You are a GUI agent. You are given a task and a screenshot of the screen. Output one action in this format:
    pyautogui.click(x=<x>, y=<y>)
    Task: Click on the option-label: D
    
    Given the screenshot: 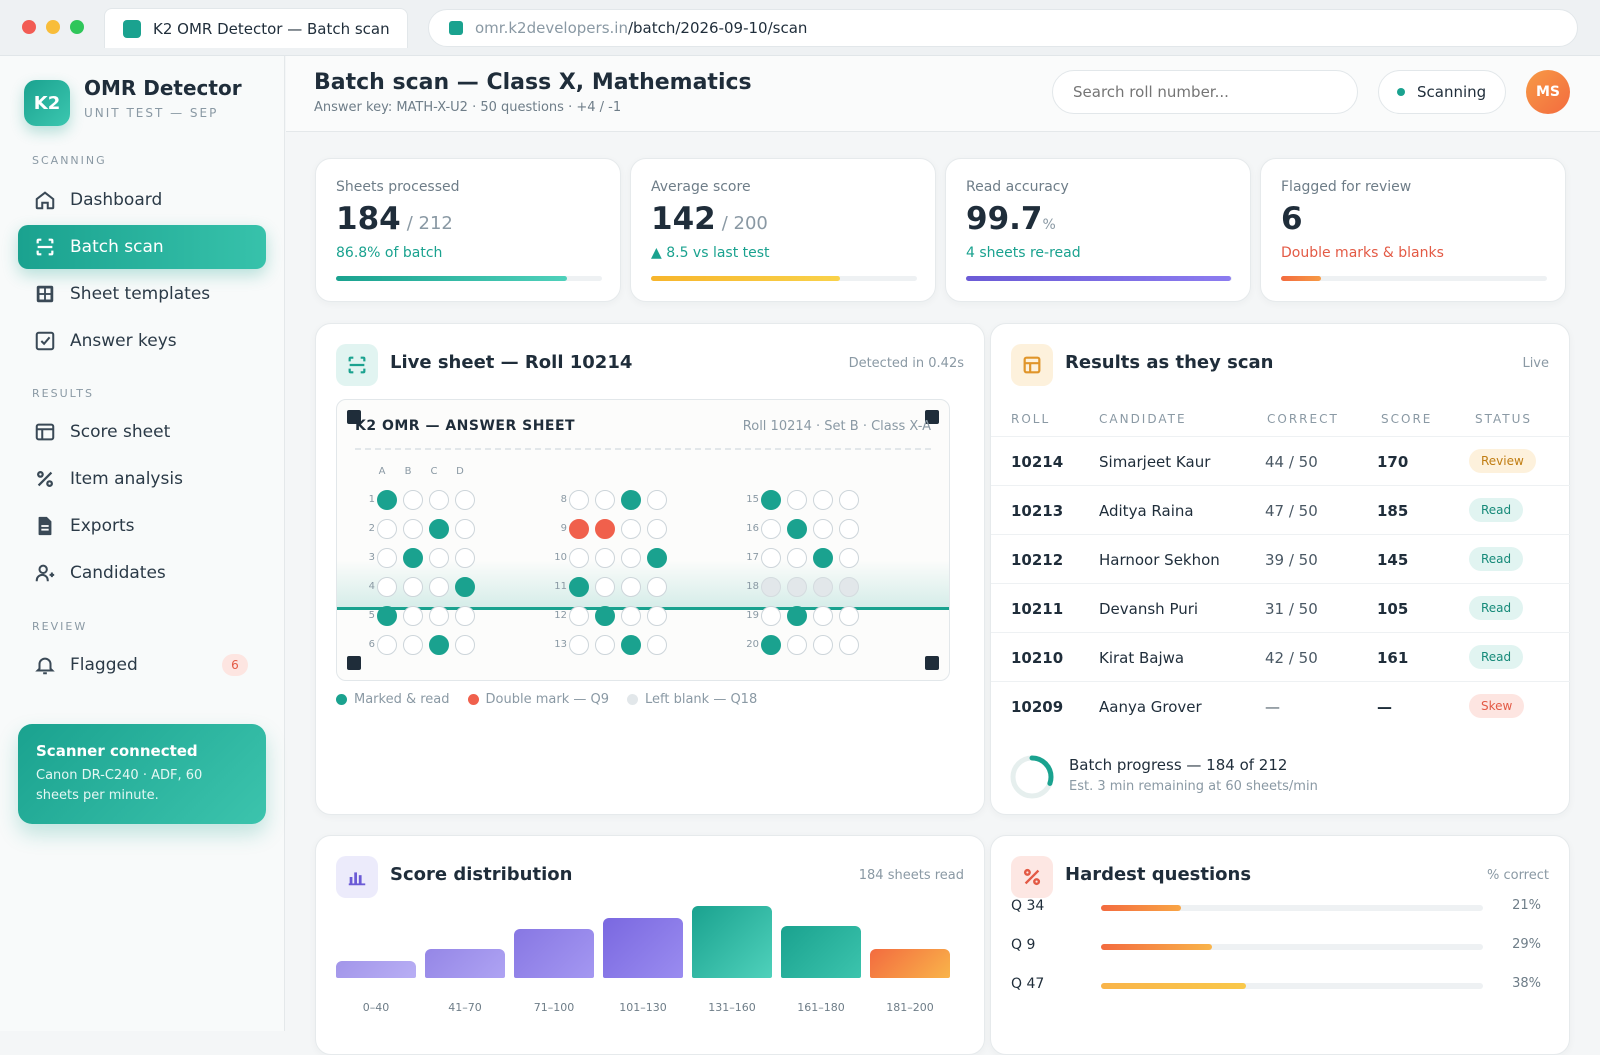 What is the action you would take?
    pyautogui.click(x=460, y=471)
    